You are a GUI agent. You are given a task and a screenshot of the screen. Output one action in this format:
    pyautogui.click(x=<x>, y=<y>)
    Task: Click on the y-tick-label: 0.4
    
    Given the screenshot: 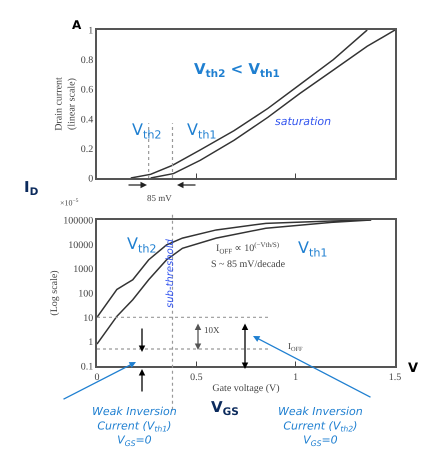 What is the action you would take?
    pyautogui.click(x=87, y=120)
    